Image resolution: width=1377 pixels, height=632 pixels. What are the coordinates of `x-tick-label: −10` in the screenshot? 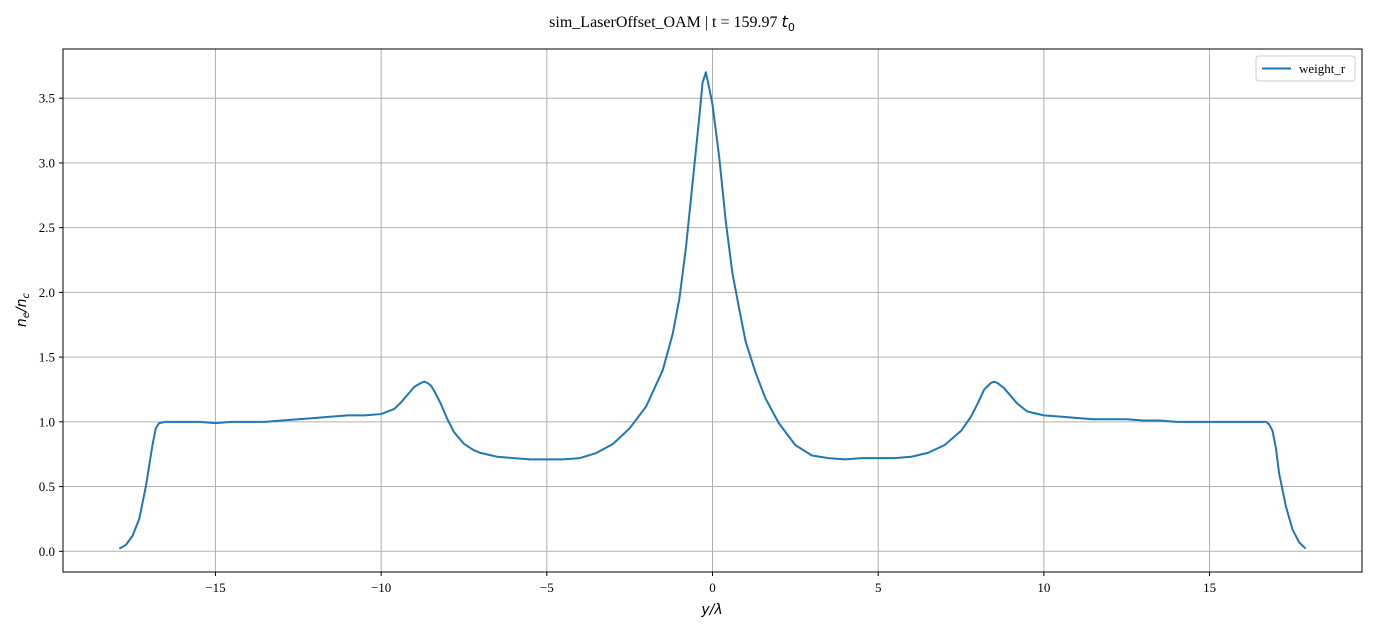 It's located at (381, 587).